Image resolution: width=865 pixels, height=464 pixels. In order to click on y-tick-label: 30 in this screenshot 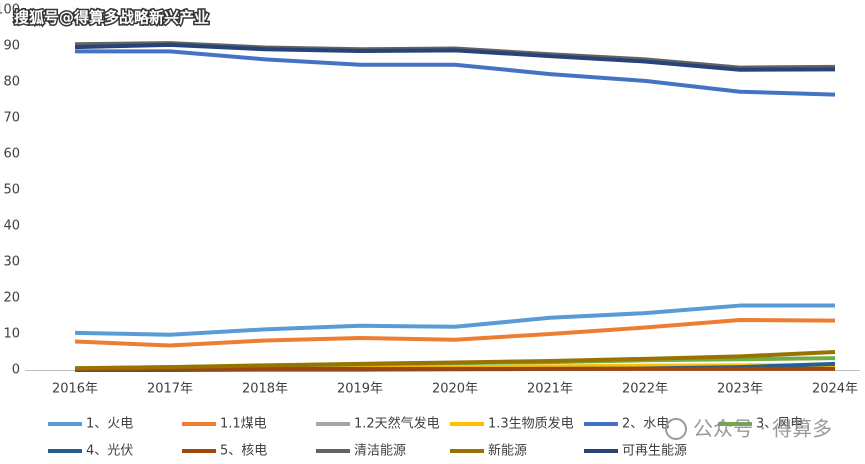, I will do `click(11, 262)`.